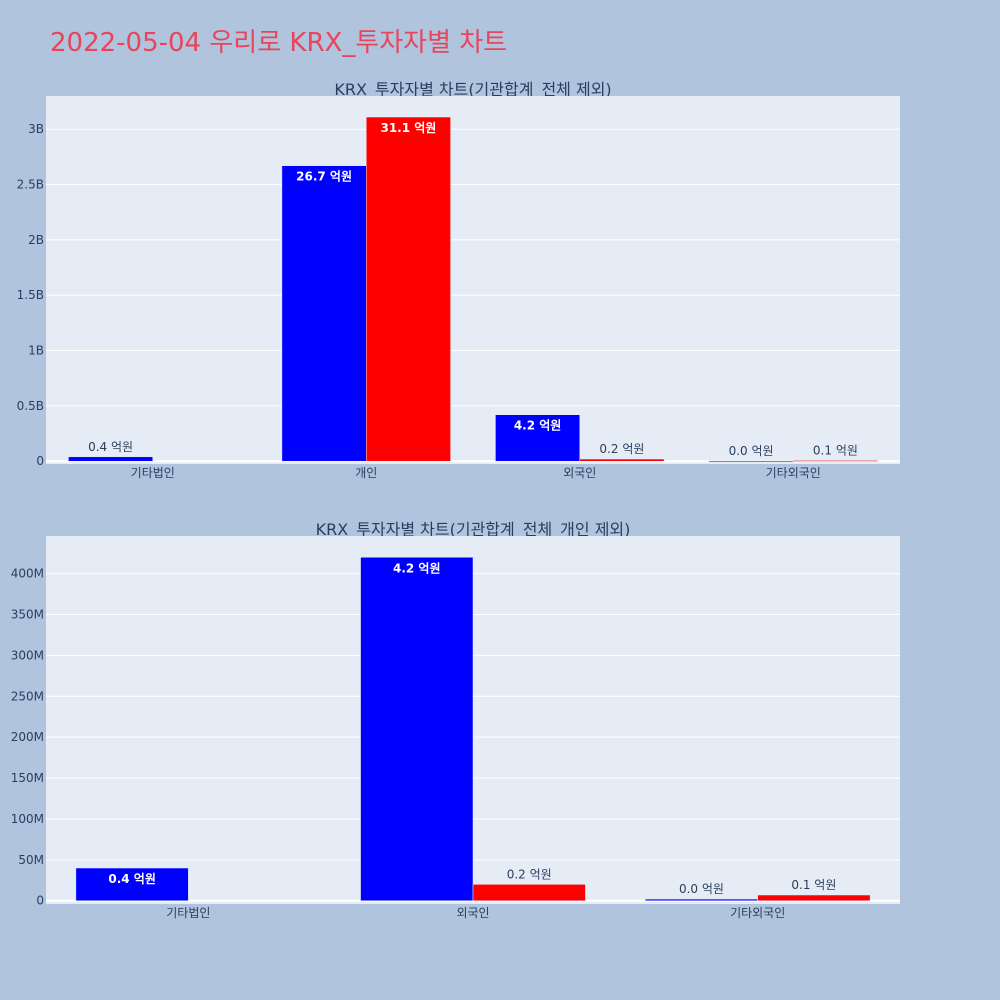  What do you see at coordinates (30, 295) in the screenshot?
I see `y-tick-label: 1.5B` at bounding box center [30, 295].